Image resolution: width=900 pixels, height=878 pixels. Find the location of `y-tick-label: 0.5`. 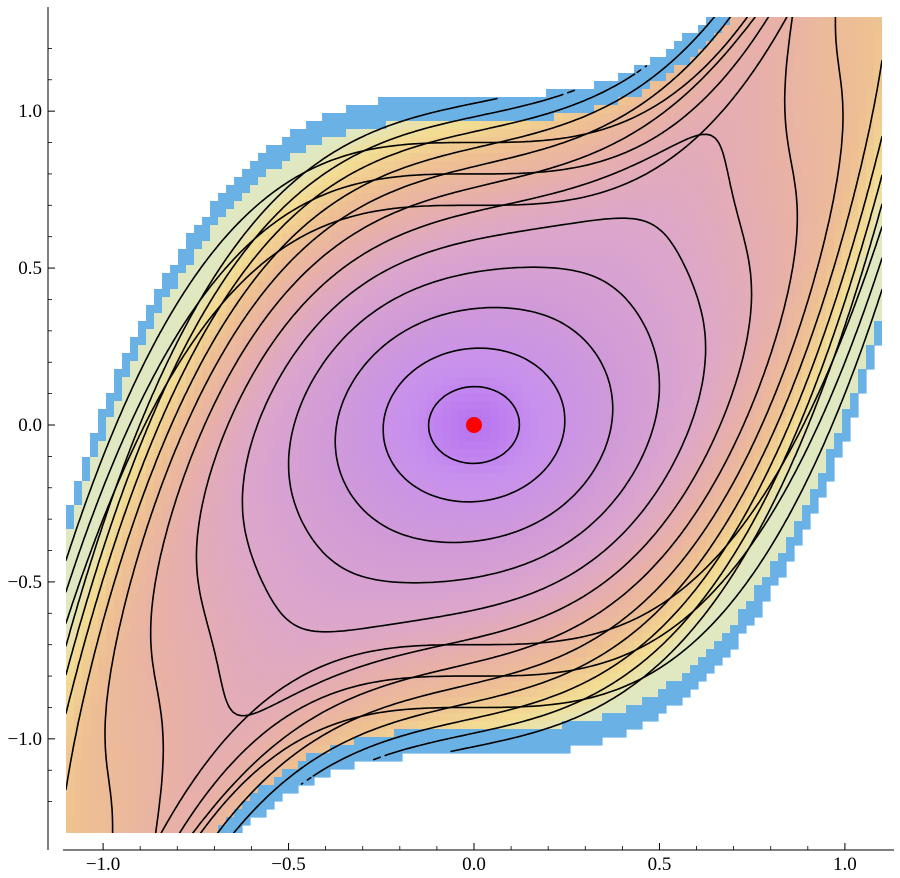

y-tick-label: 0.5 is located at coordinates (30, 268).